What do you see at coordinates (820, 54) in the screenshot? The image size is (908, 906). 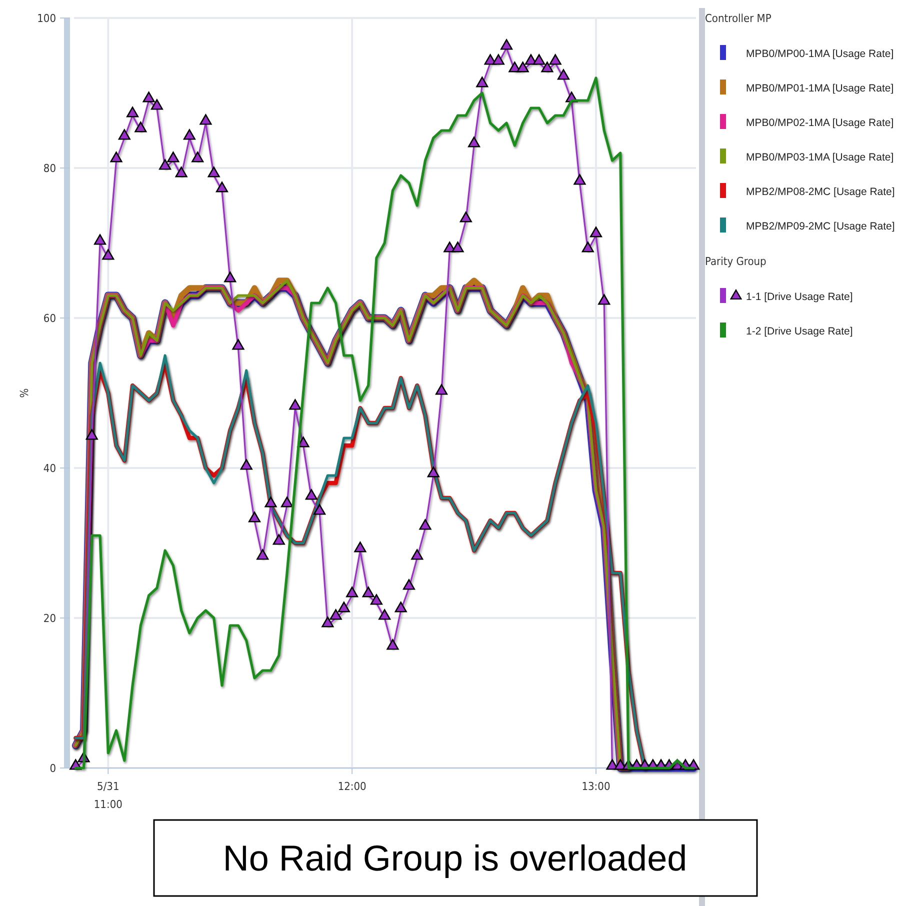 I see `legend-label: MPB0/MP00-1MA [Usage Rate]` at bounding box center [820, 54].